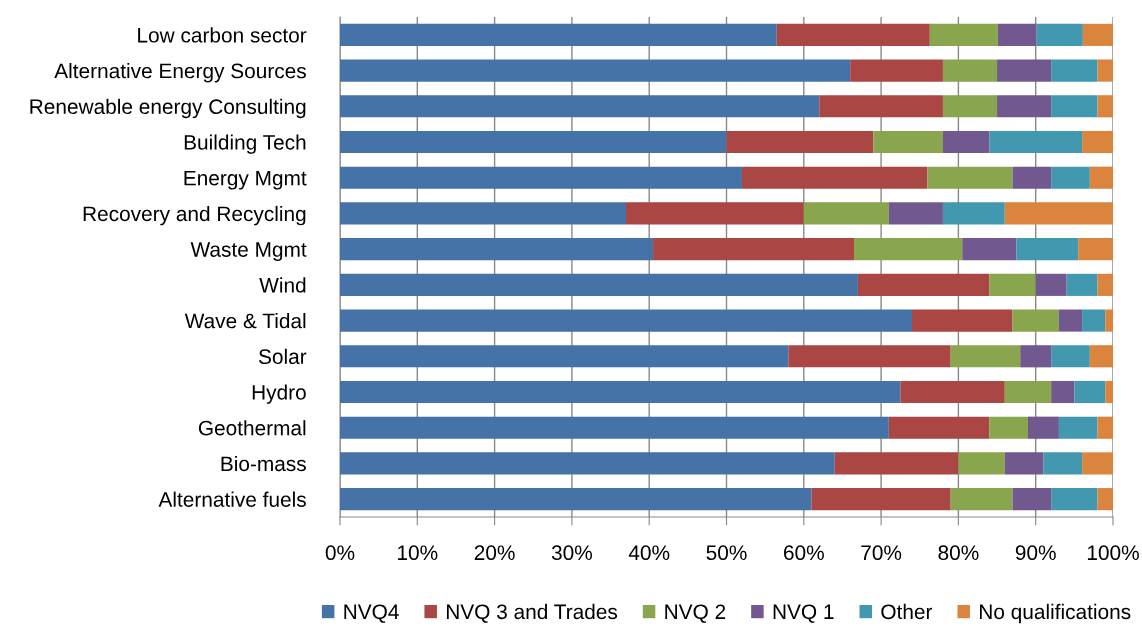 The height and width of the screenshot is (634, 1142). I want to click on x-tick-label: 90%, so click(1035, 553).